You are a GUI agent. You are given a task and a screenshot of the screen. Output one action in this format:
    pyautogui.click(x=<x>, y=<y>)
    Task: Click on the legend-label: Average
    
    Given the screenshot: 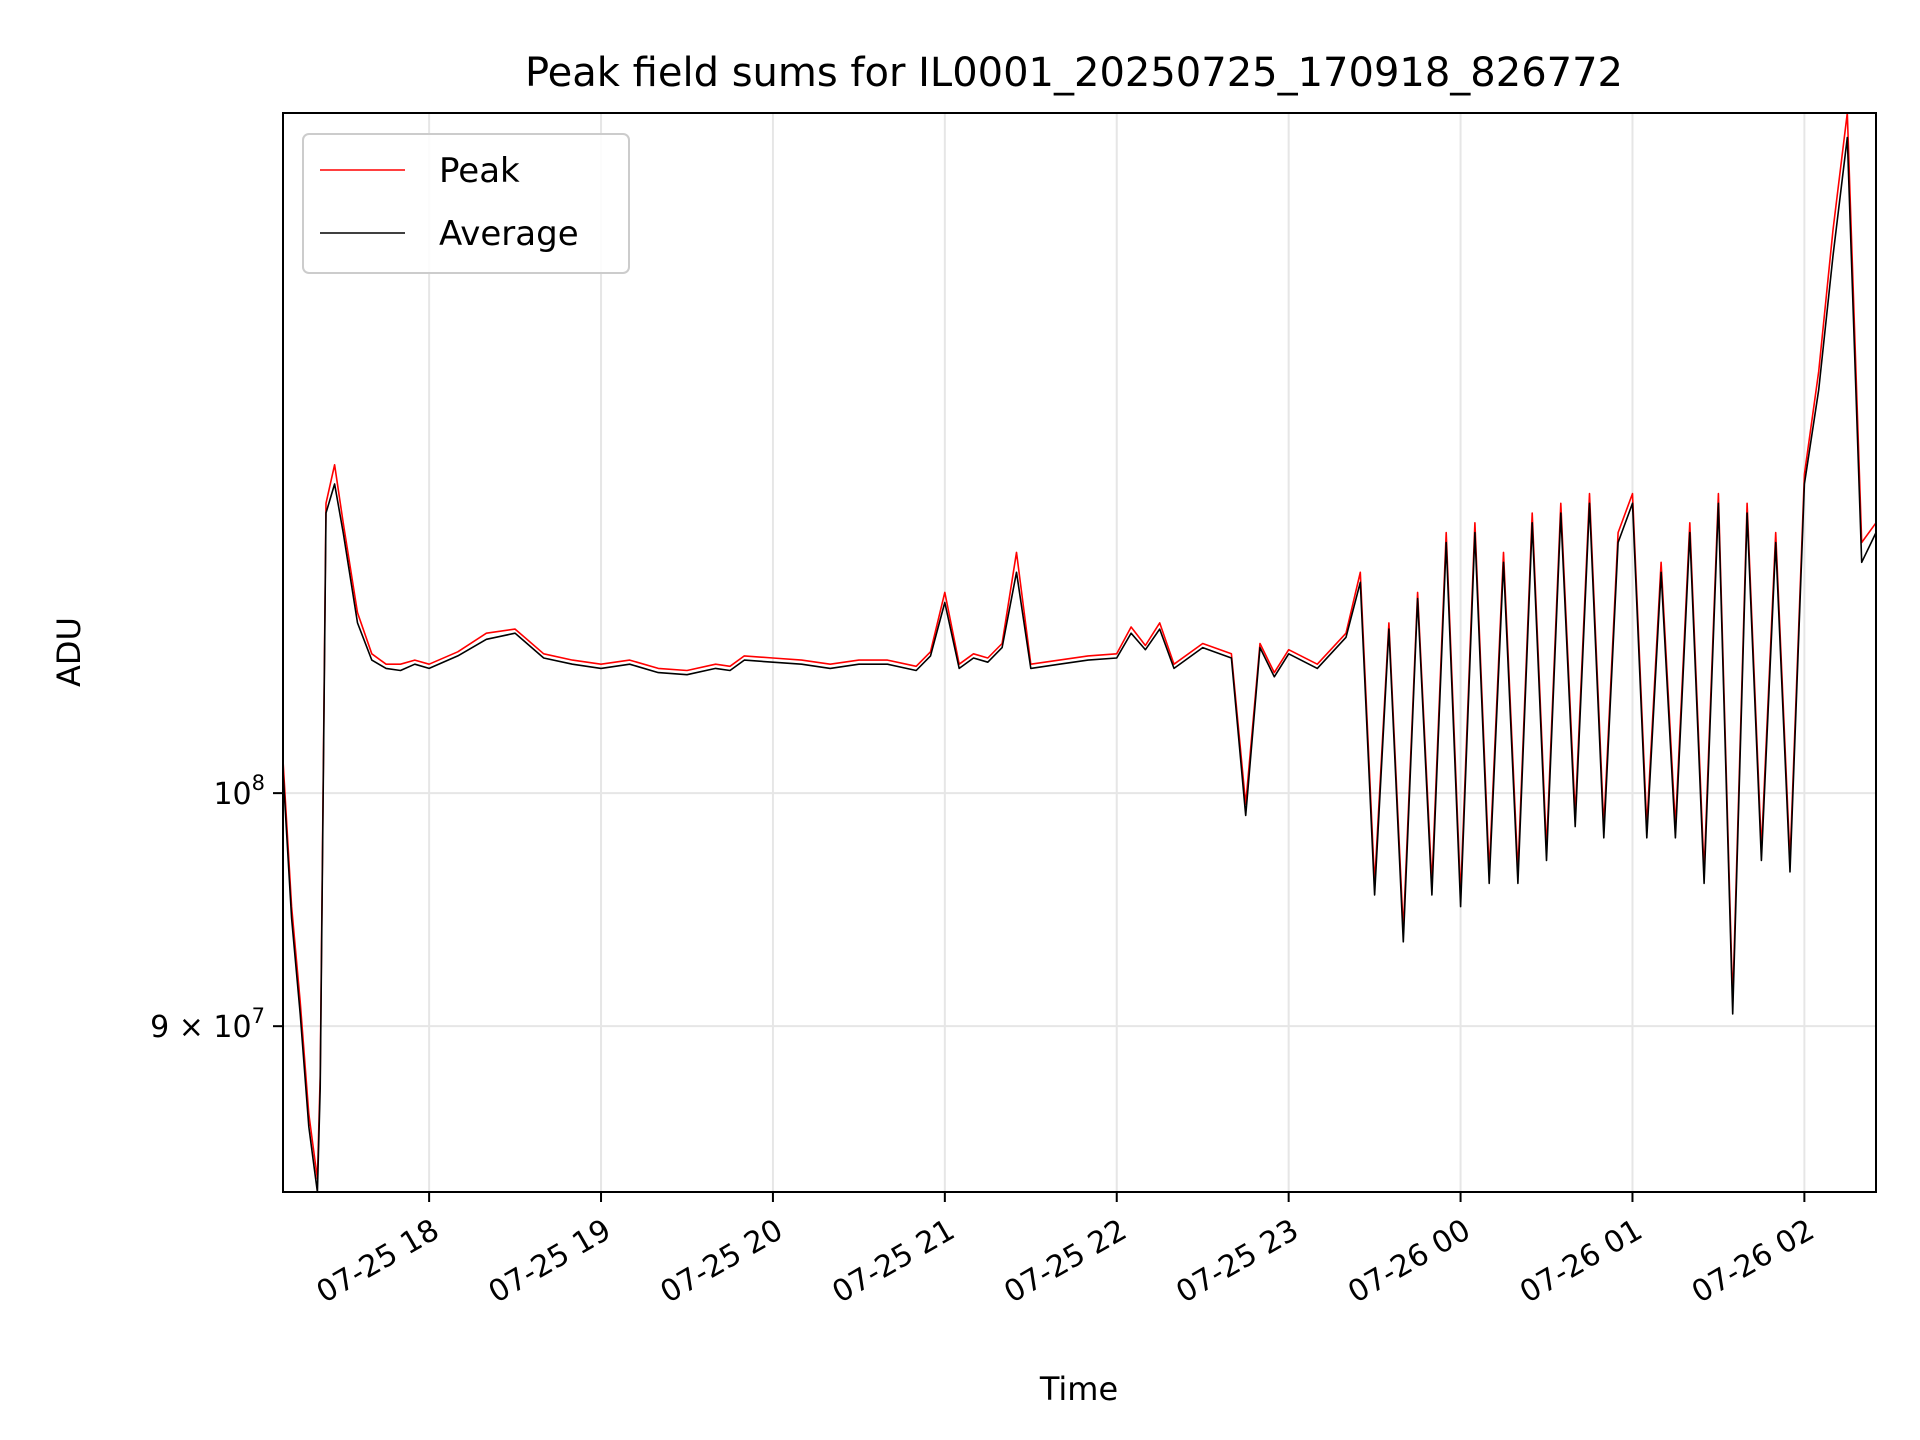 What is the action you would take?
    pyautogui.click(x=509, y=234)
    